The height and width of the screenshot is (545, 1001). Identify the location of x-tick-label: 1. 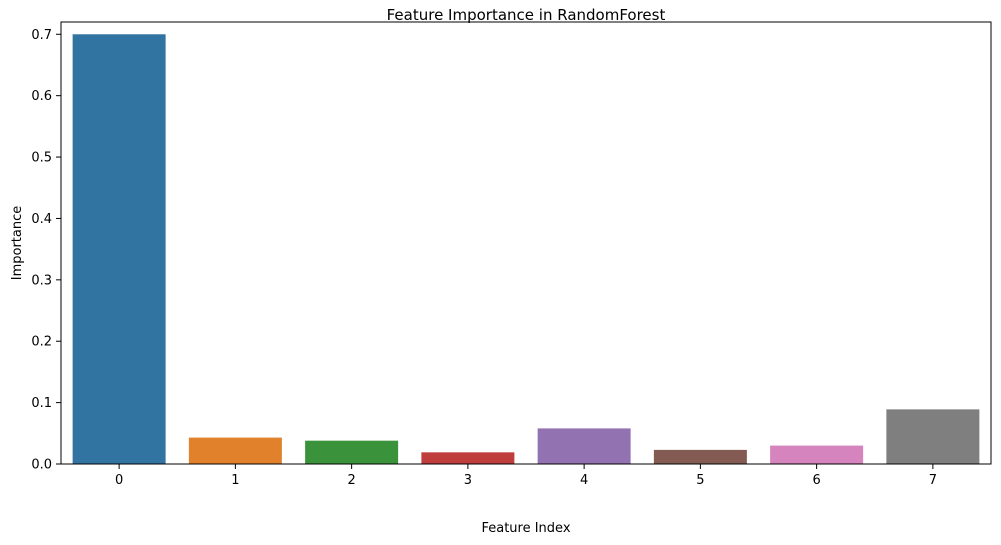
(235, 480).